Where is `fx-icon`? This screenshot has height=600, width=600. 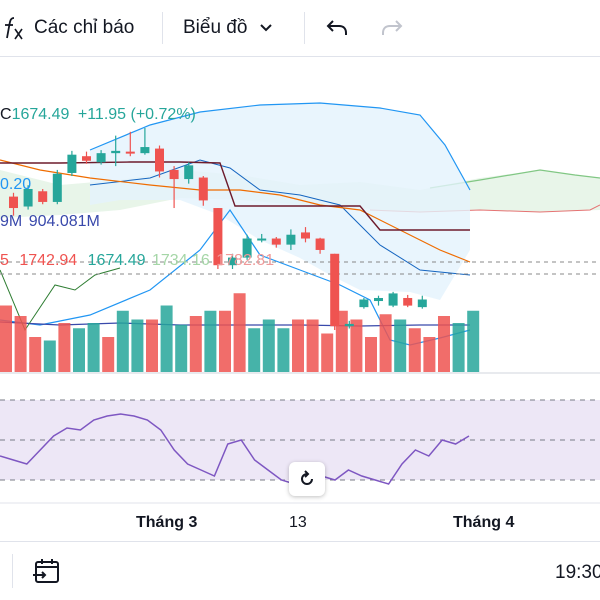 fx-icon is located at coordinates (13, 28).